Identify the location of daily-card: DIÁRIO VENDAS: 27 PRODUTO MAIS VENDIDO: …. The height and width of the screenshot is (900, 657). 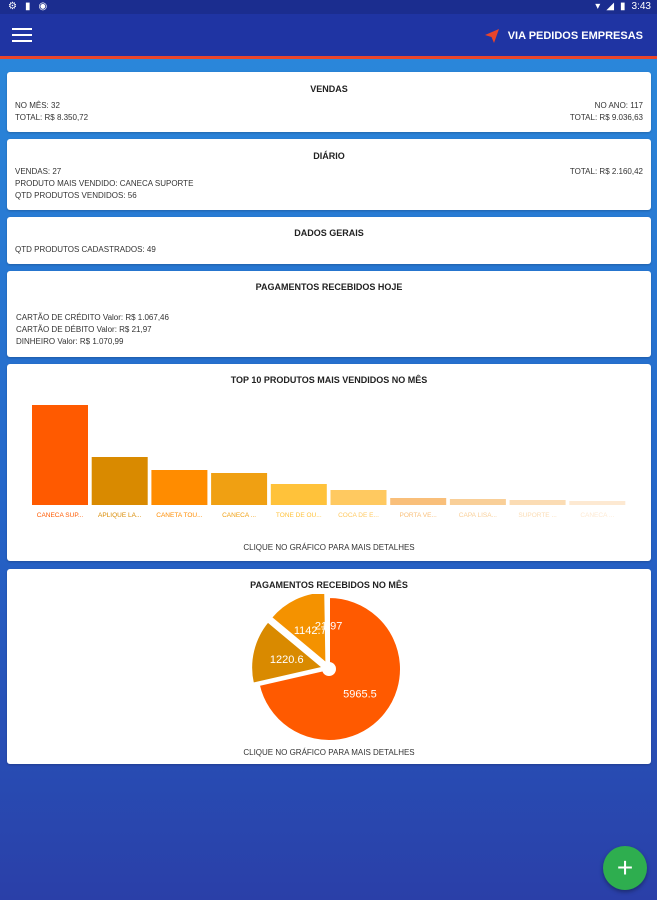
(329, 174).